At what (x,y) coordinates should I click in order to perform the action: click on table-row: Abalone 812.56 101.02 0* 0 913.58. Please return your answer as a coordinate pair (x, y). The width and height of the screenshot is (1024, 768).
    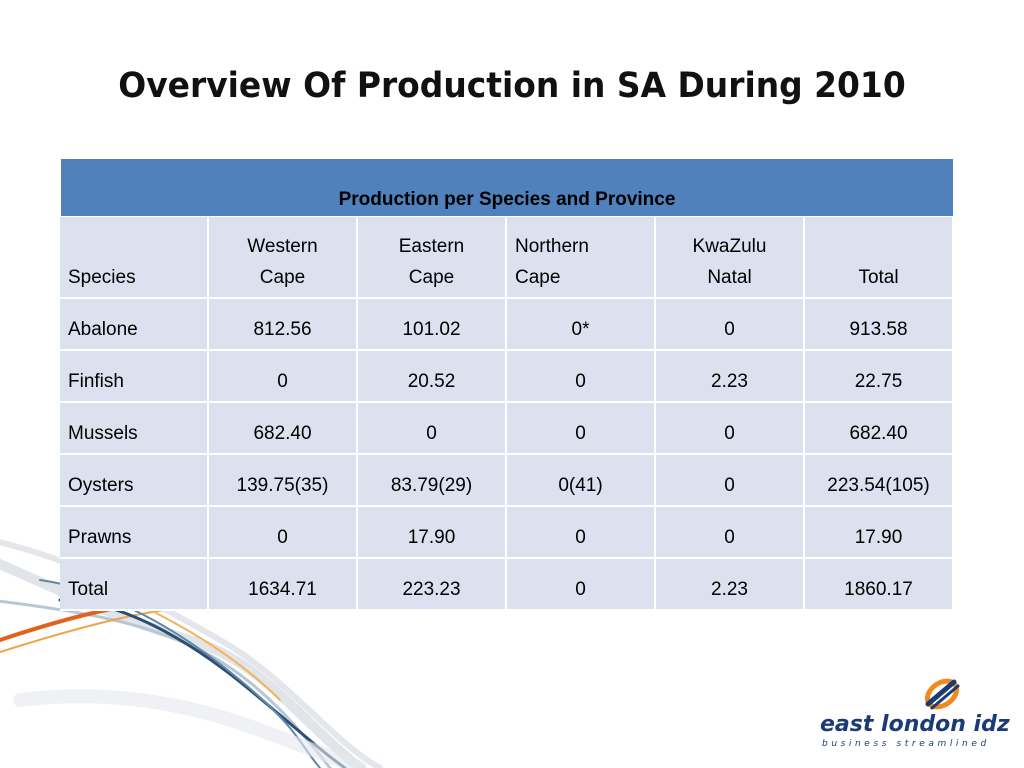
    Looking at the image, I should click on (507, 325).